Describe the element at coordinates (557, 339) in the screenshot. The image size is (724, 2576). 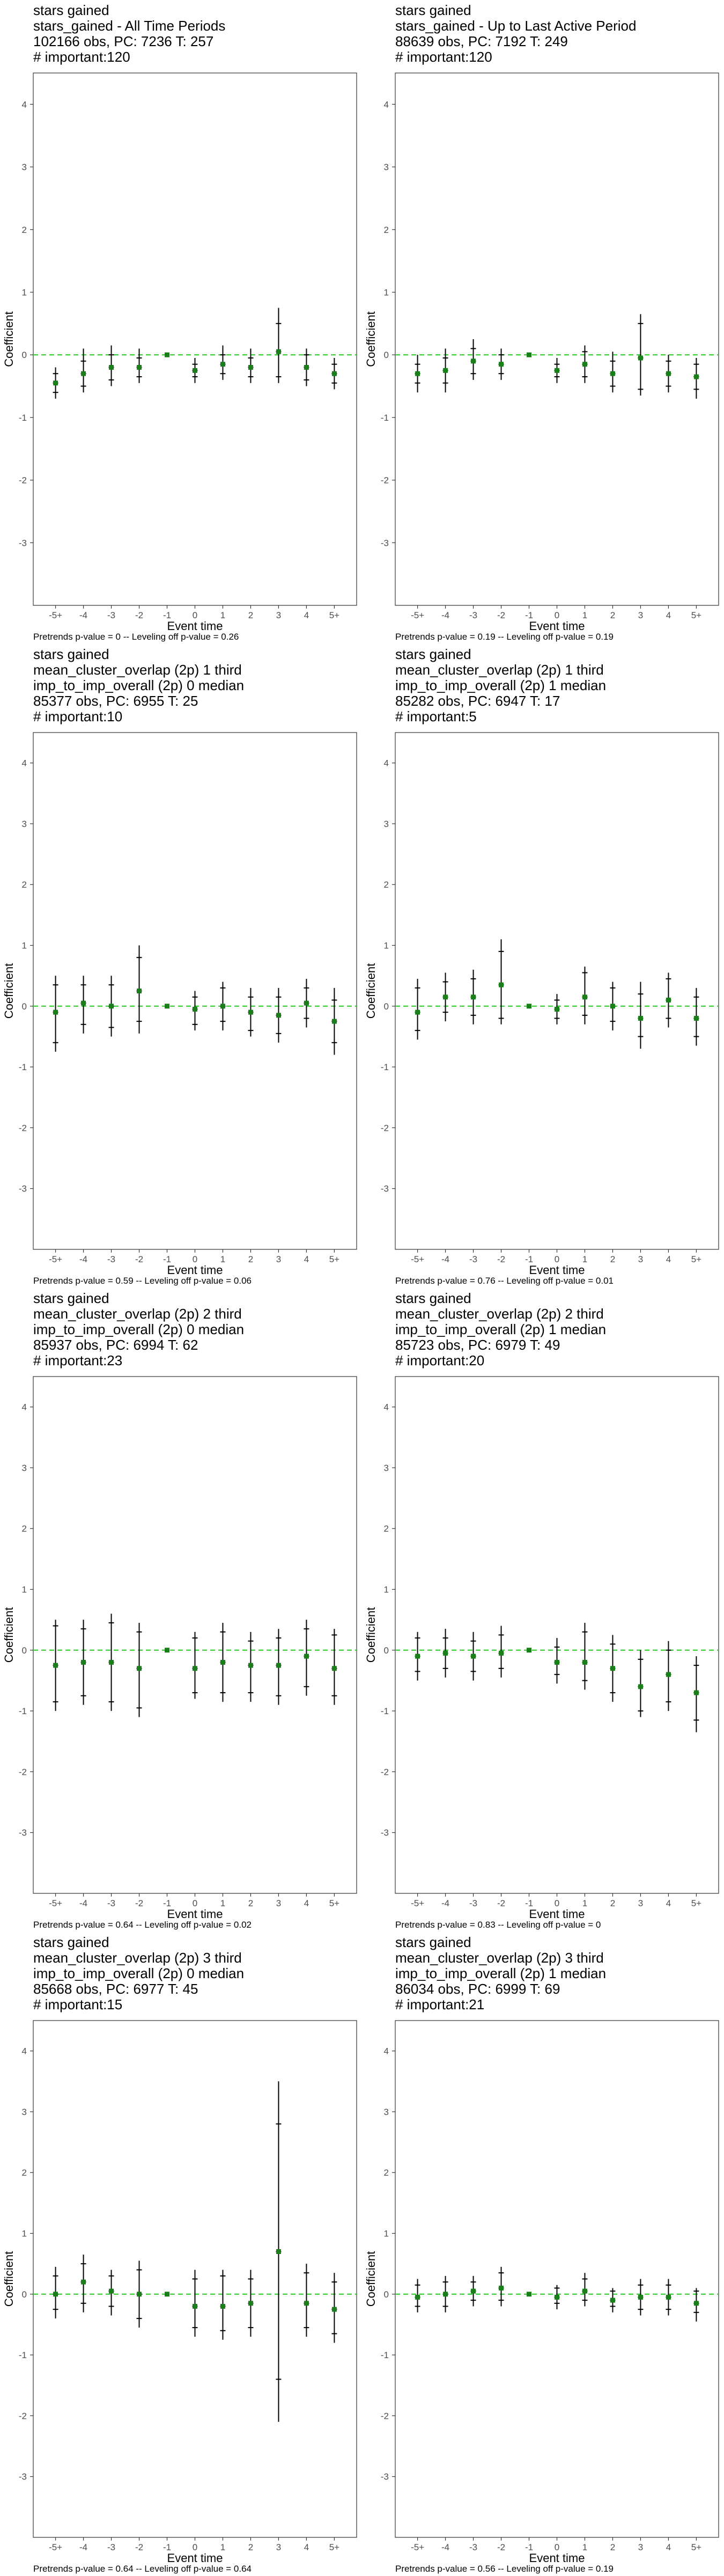
I see `plot-frame` at that location.